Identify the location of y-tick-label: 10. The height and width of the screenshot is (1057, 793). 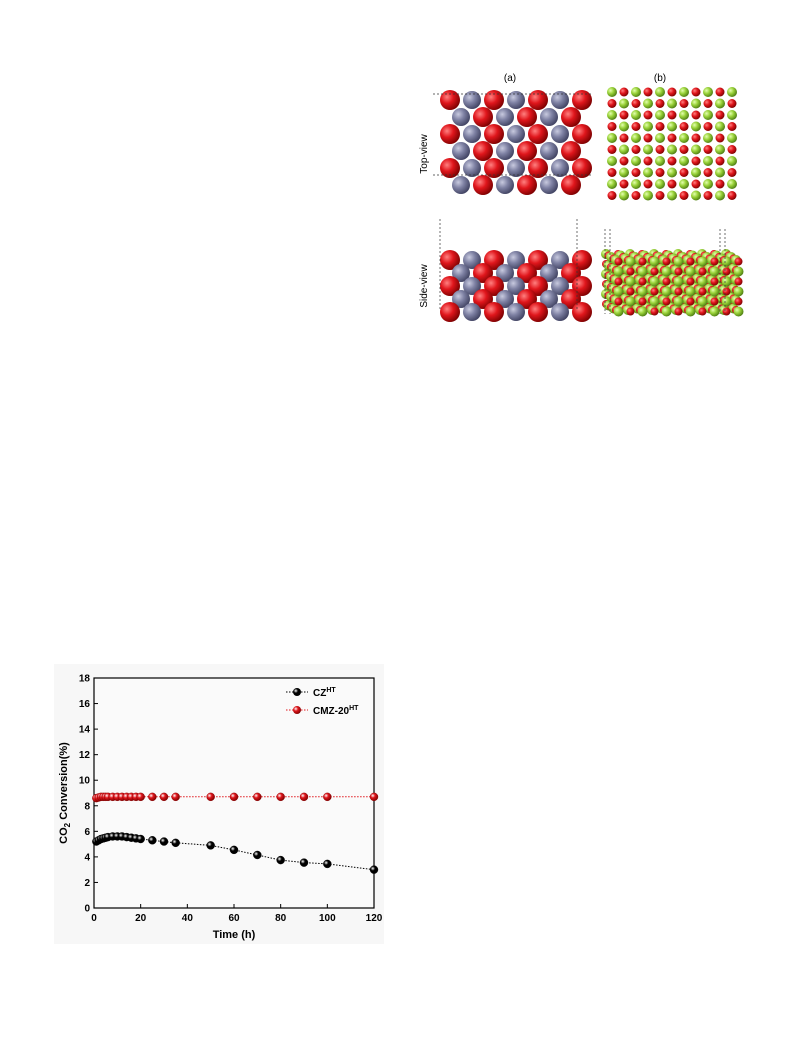
(85, 781).